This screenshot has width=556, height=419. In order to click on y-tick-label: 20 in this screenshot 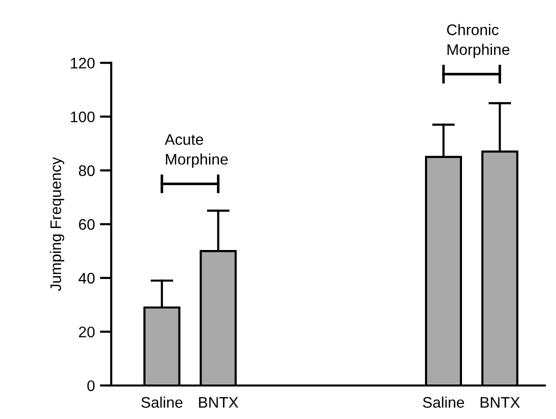, I will do `click(87, 332)`.